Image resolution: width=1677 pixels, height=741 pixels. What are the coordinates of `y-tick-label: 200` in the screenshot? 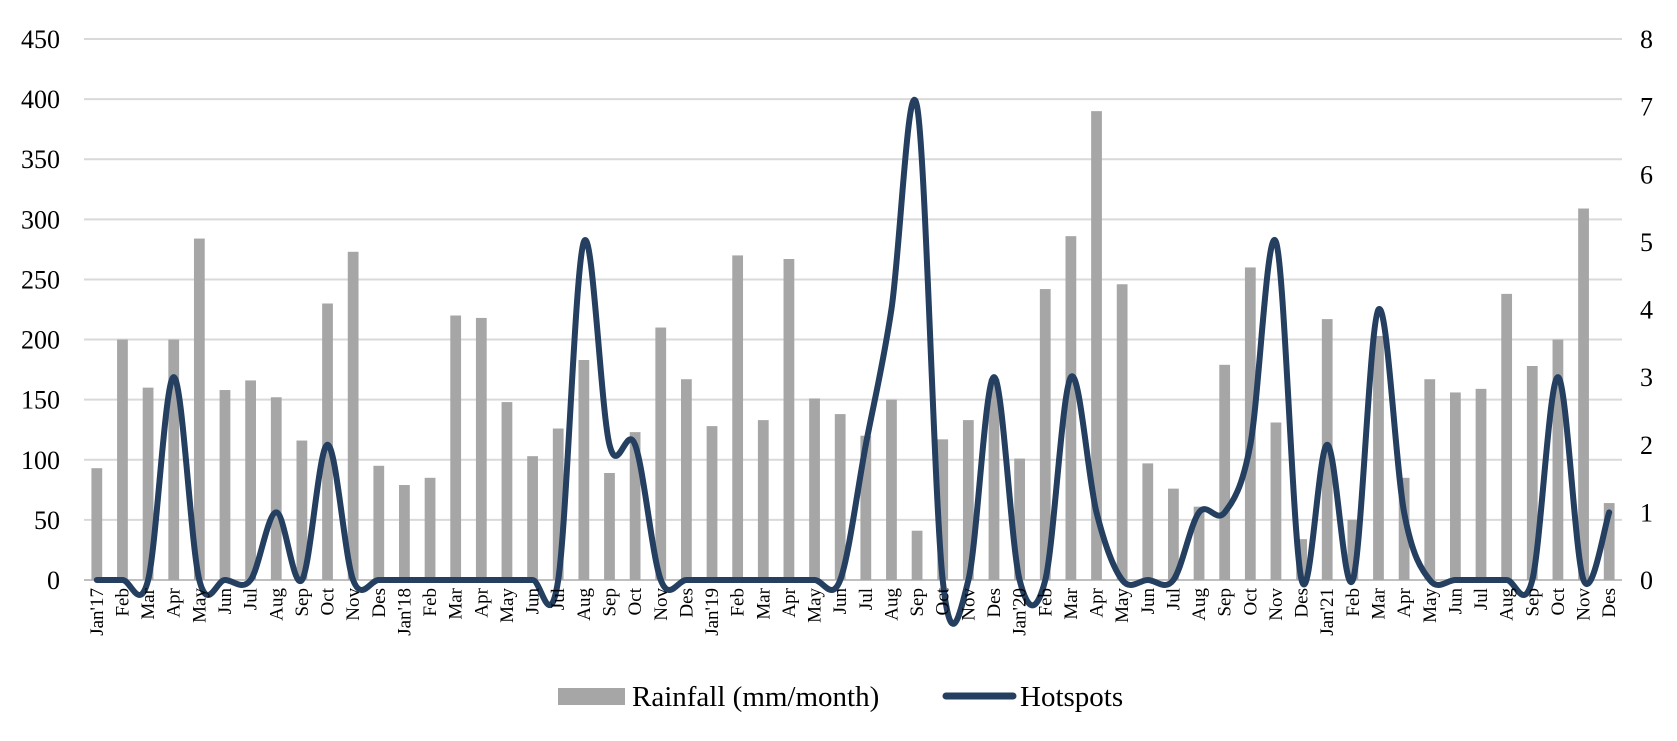 It's located at (40, 340).